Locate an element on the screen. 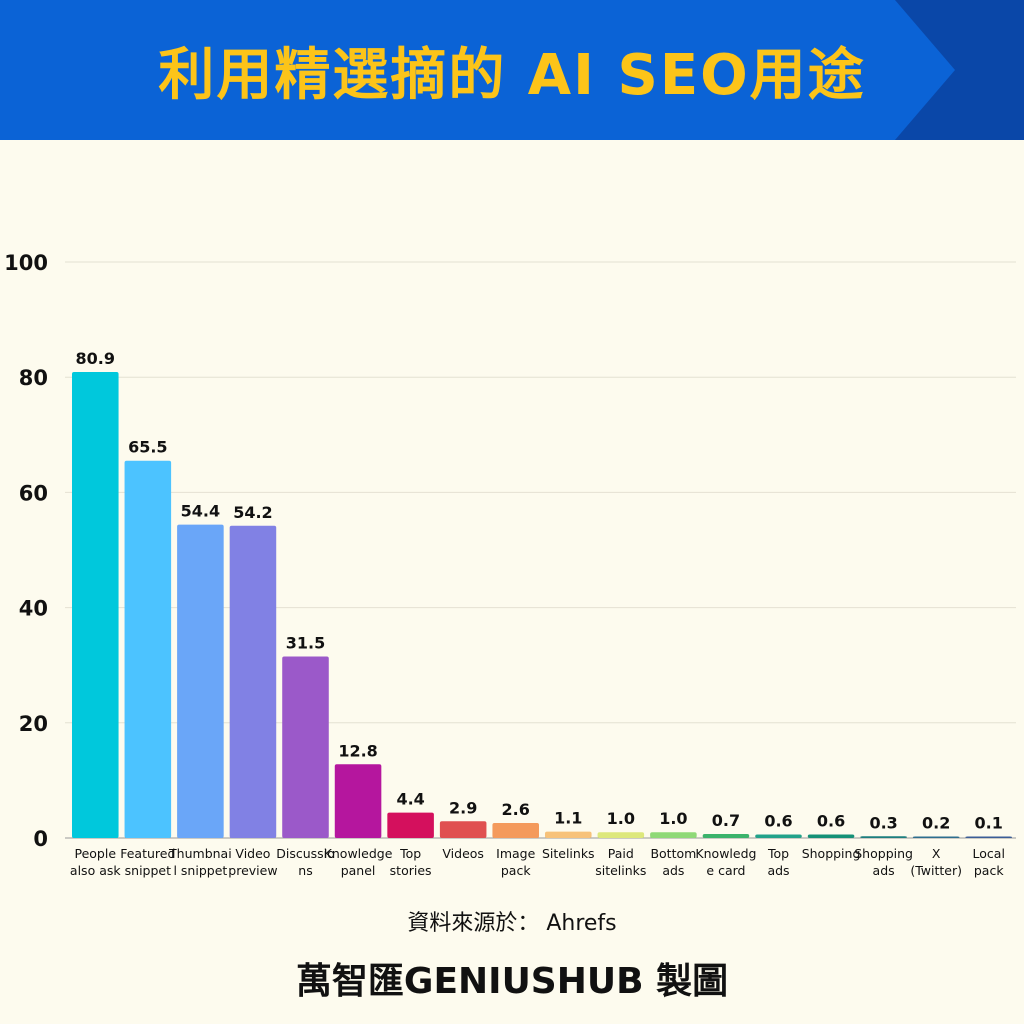  data-label: 80.9 is located at coordinates (95, 358).